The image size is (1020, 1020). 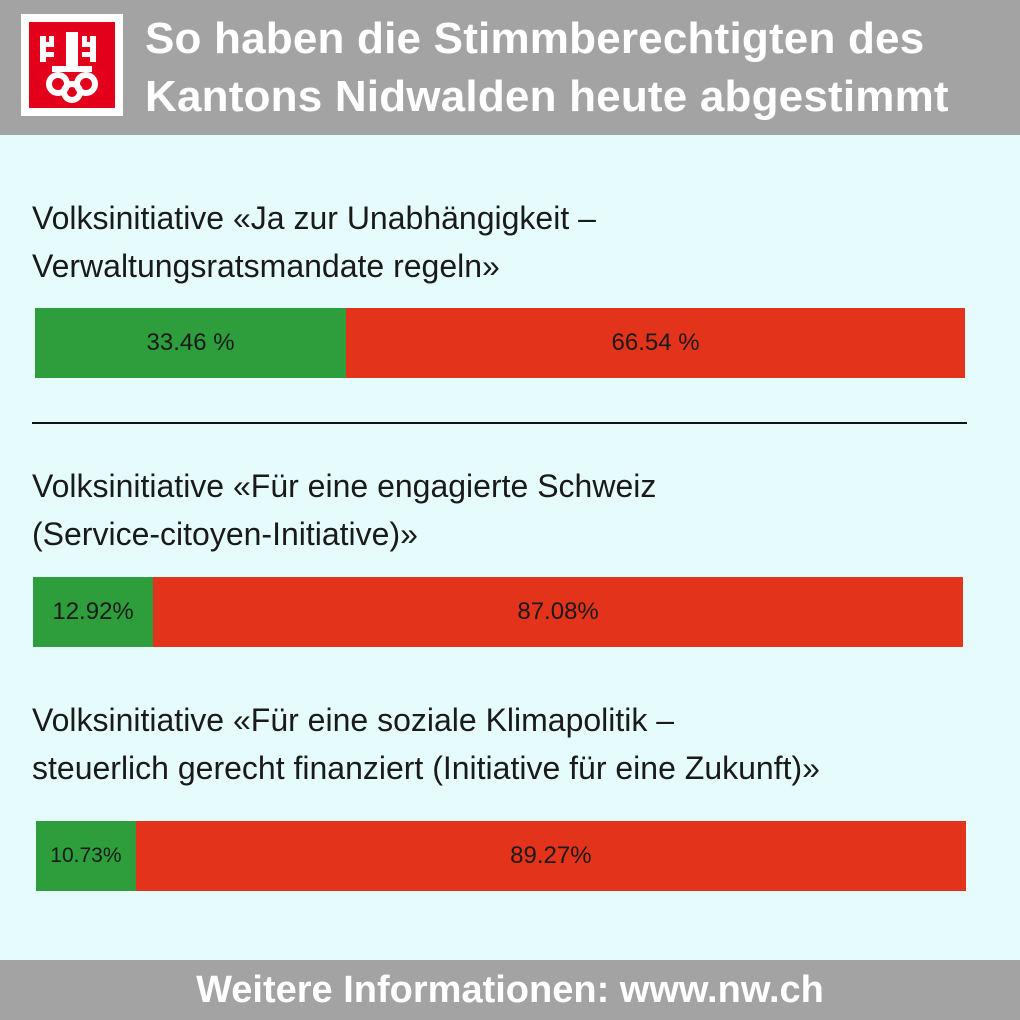 What do you see at coordinates (266, 266) in the screenshot?
I see `question-1-line-2: Verwaltungsratsmandate regeln»` at bounding box center [266, 266].